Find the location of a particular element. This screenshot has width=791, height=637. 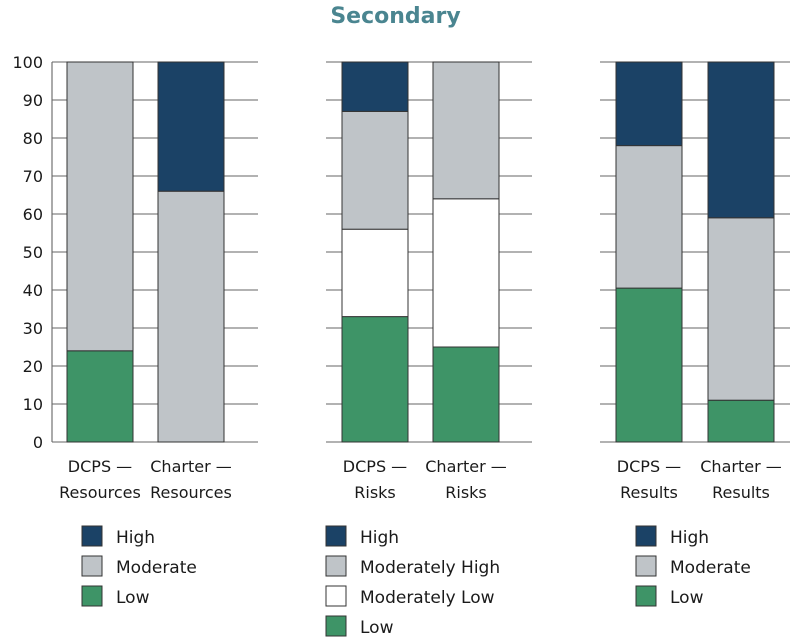

y-tick-label: 70 is located at coordinates (33, 176).